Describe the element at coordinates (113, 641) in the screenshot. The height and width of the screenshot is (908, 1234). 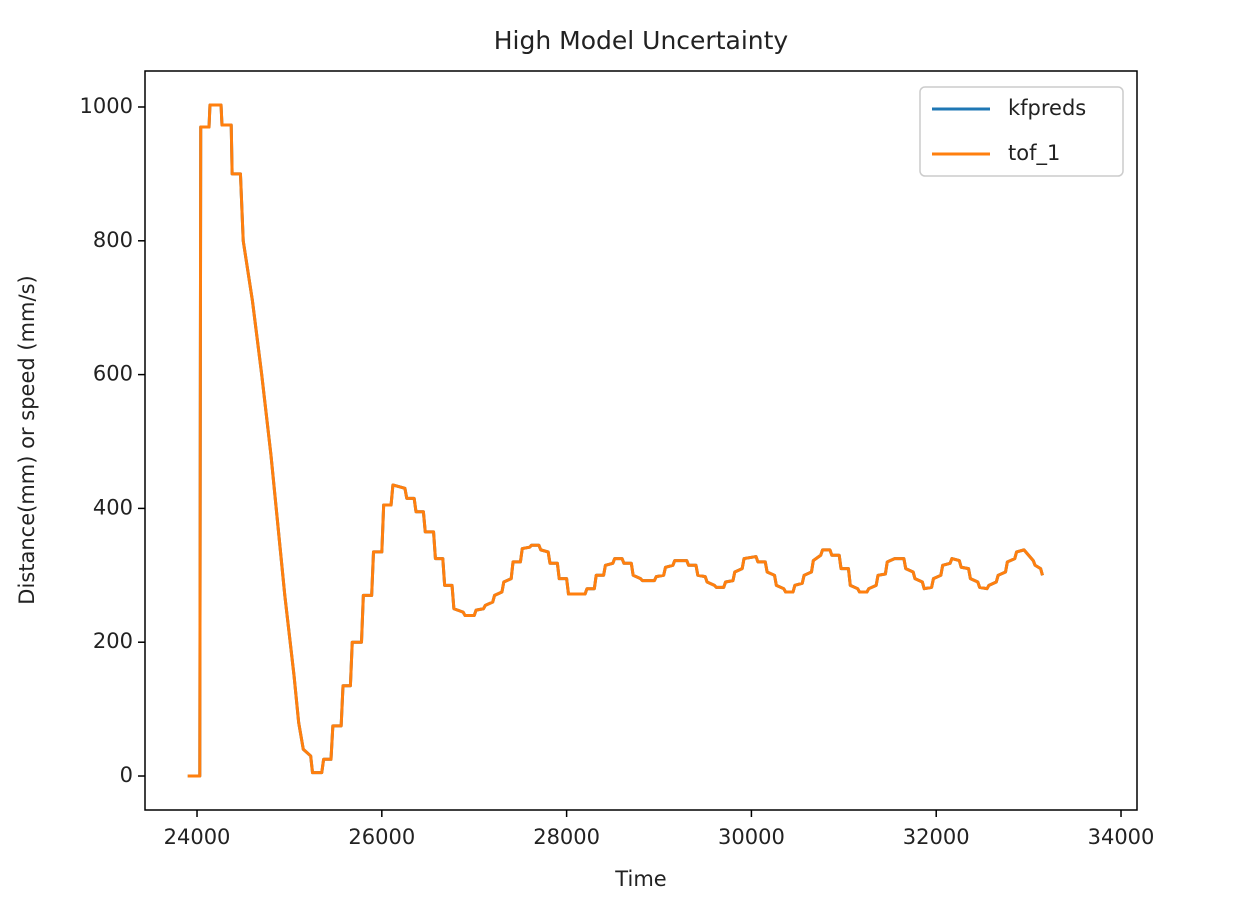
I see `y-tick-label: 200` at that location.